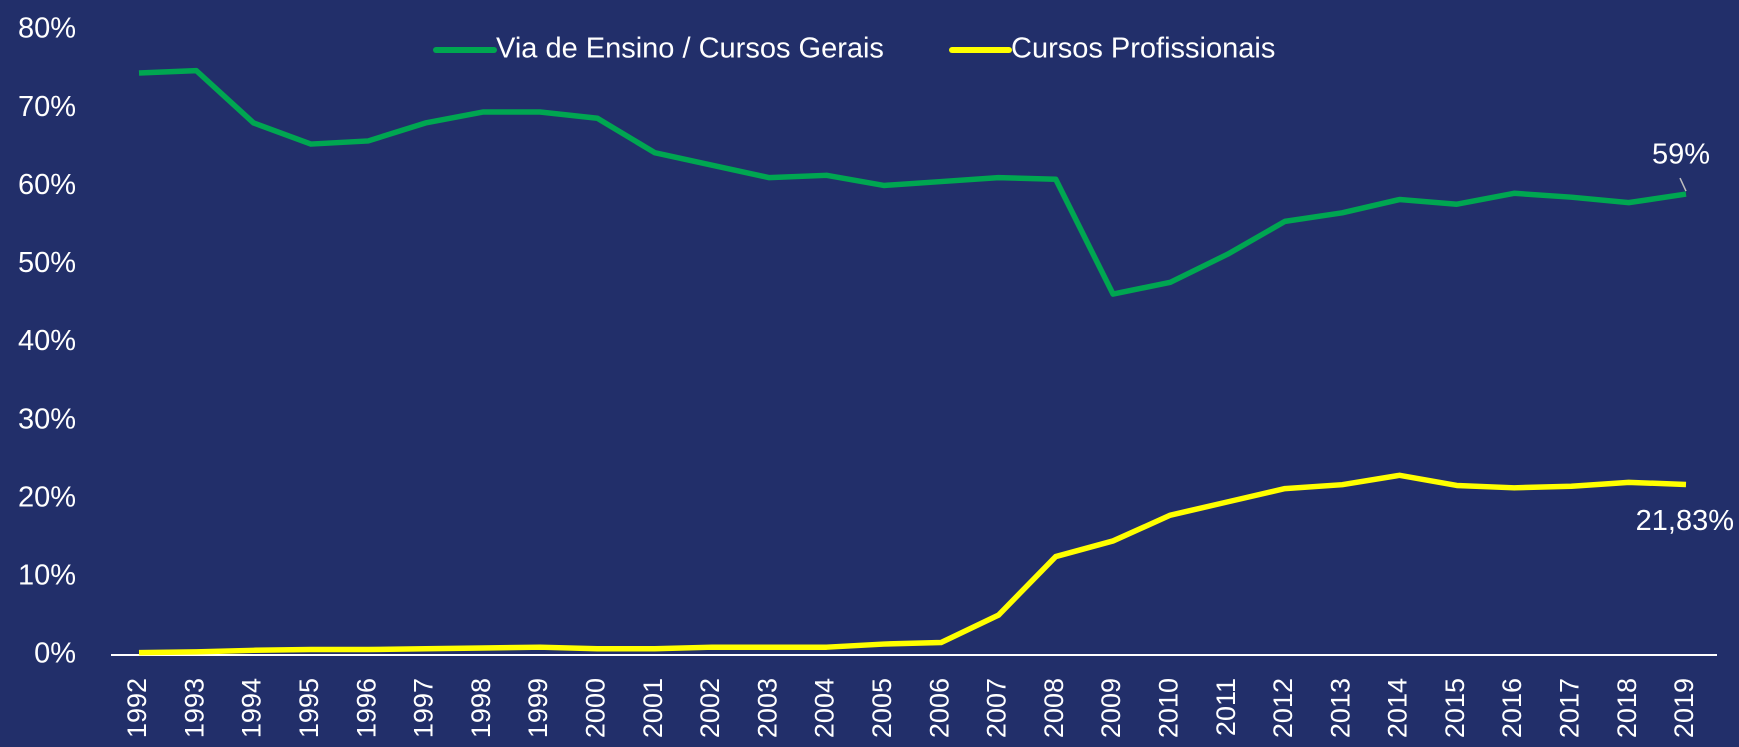  I want to click on x-tick-label: 2019, so click(1684, 708).